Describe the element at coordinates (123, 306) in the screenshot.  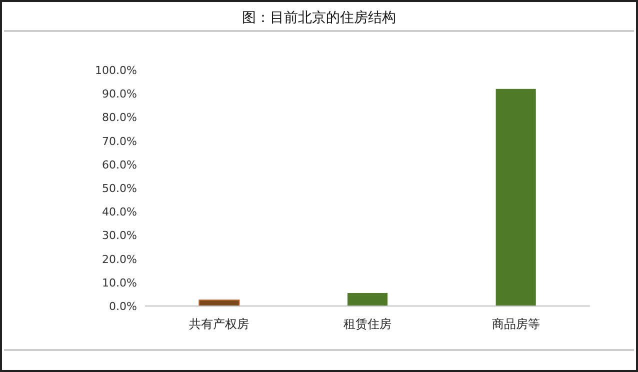
I see `y-tick-label: 0.0%` at that location.